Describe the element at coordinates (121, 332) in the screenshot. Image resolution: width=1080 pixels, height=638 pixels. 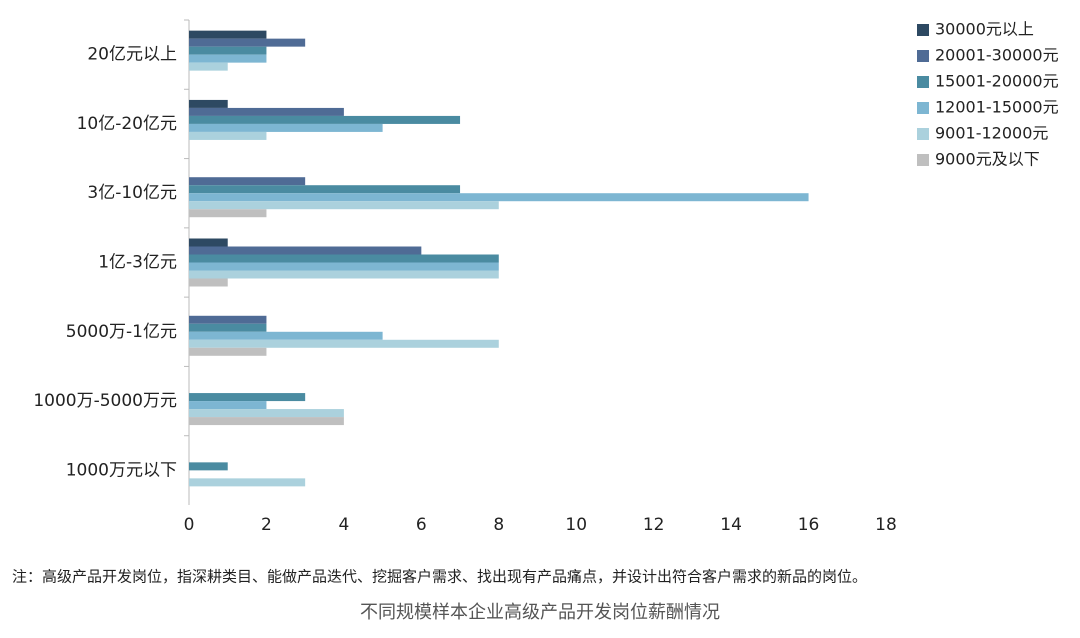
I see `y-tick-label: 5000万-1亿元` at that location.